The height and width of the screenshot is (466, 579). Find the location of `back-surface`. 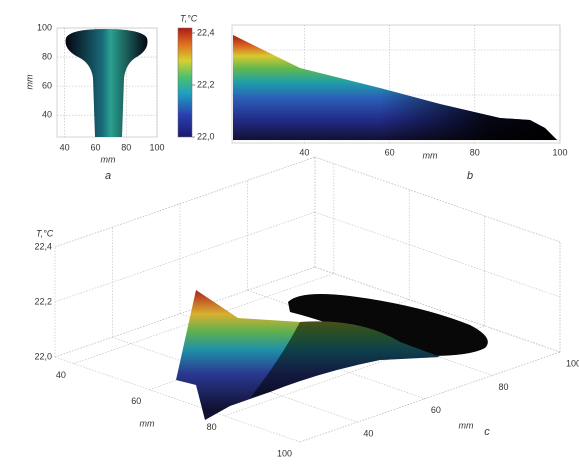

back-surface is located at coordinates (388, 325).